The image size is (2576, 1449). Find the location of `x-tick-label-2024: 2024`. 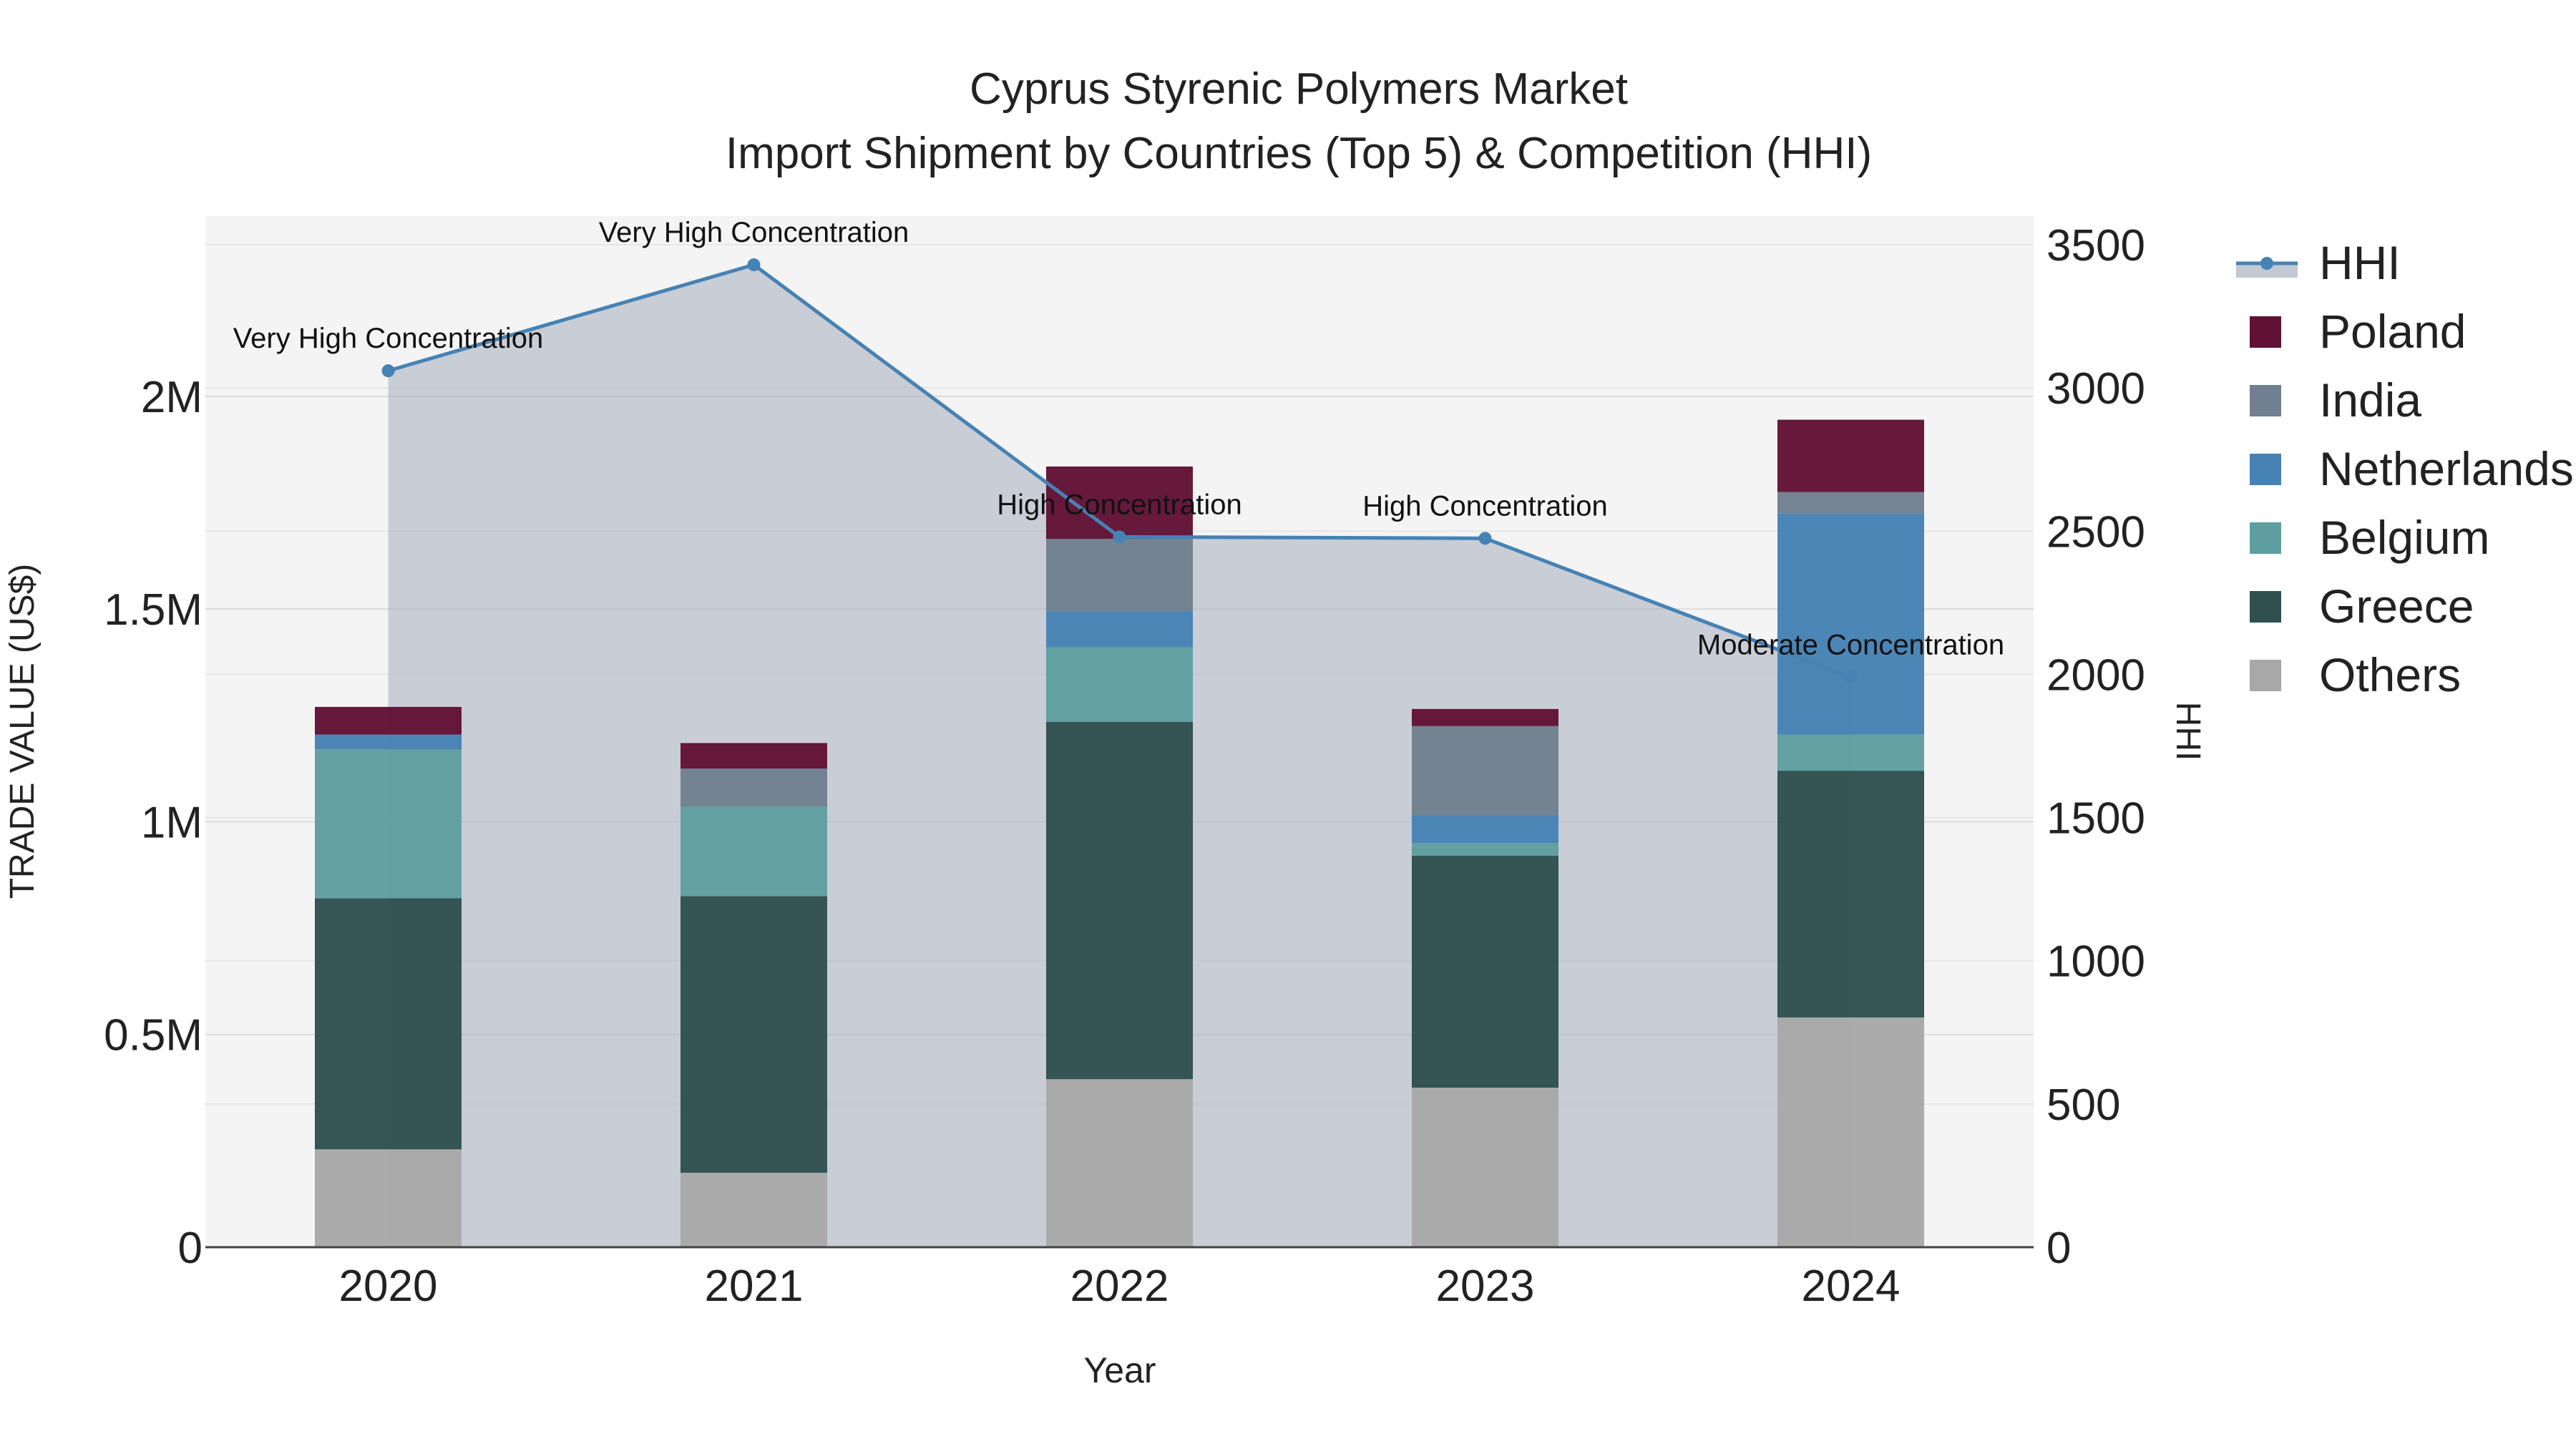

x-tick-label-2024: 2024 is located at coordinates (1851, 1286).